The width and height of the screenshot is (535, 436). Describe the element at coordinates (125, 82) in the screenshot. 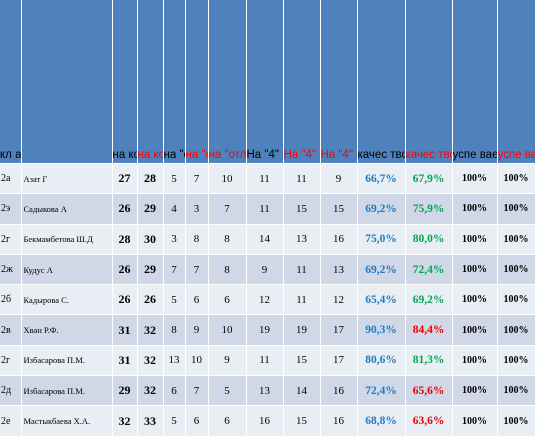

I see `header-students-q2: на ко не ц 2 че тв ер ти.` at that location.